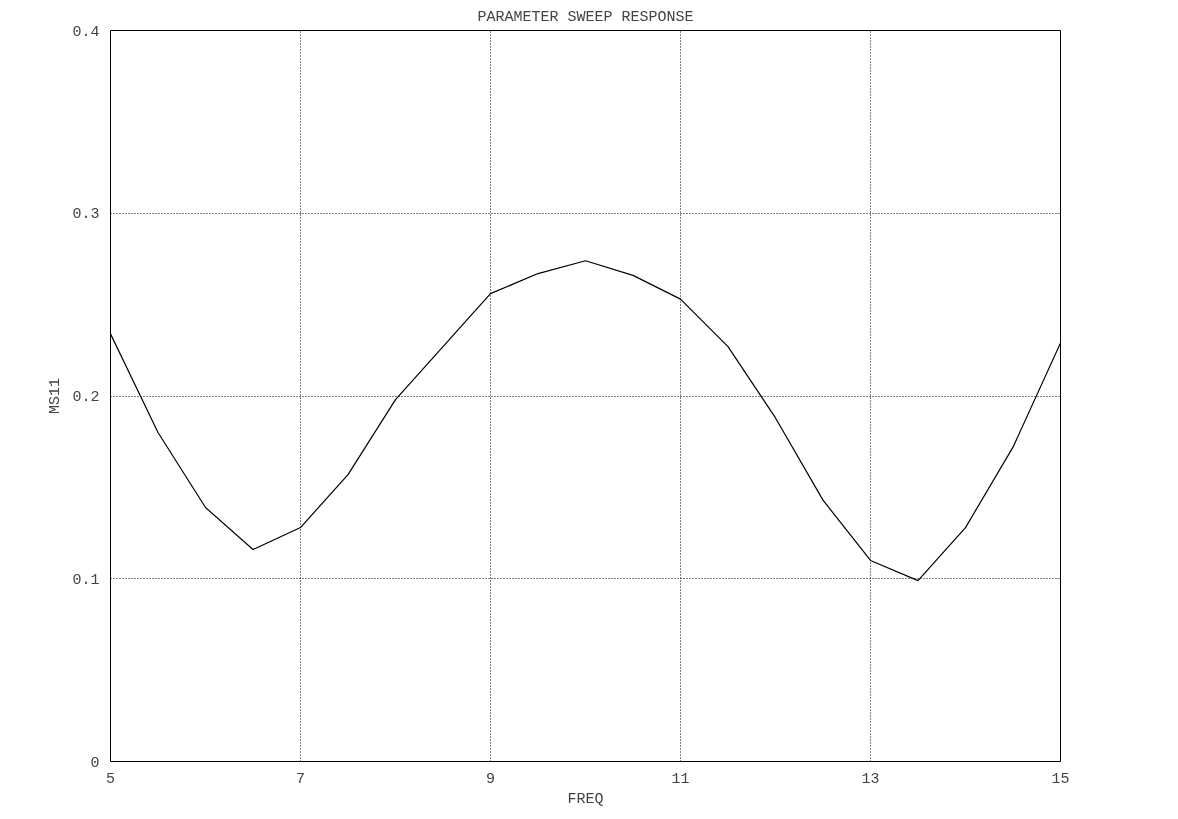 This screenshot has width=1178, height=819. I want to click on x-tick-label: 13, so click(870, 779).